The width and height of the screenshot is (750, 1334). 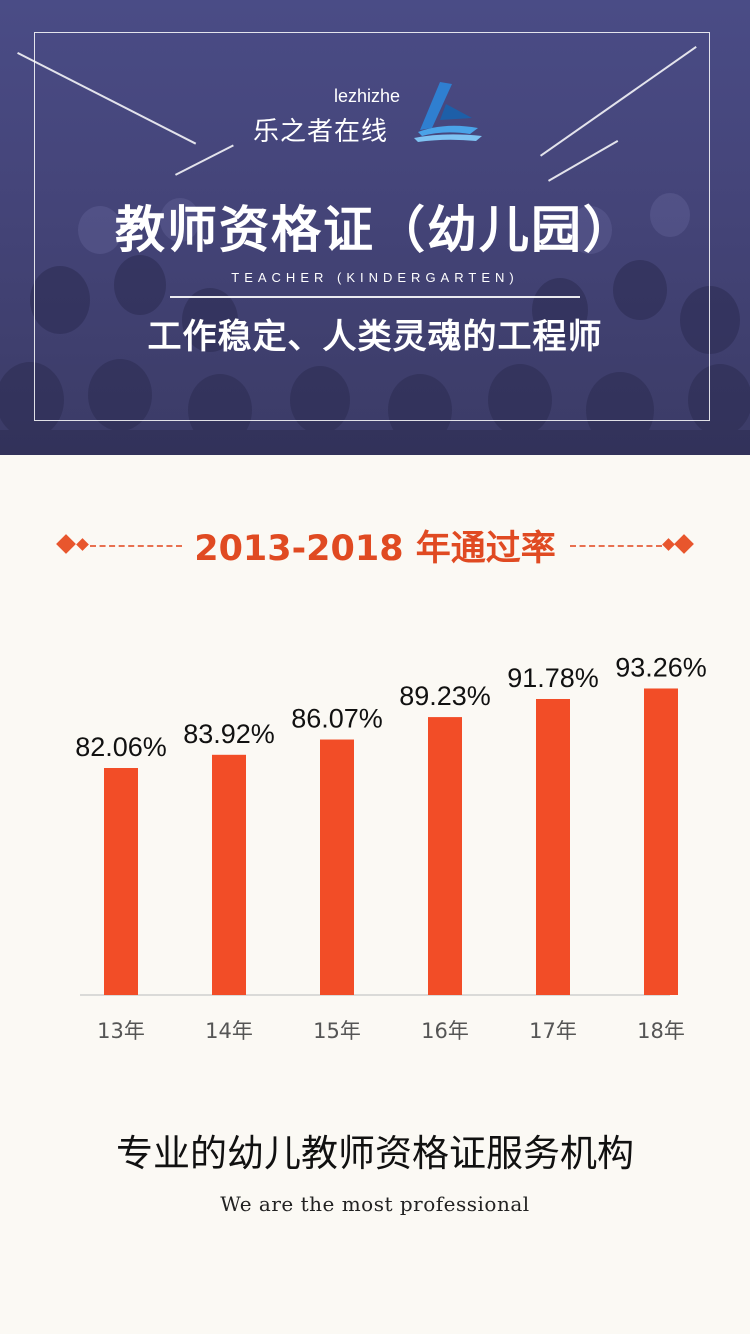 I want to click on hero-subtitle-en: TEACHER (KINDERGARTEN), so click(x=375, y=277).